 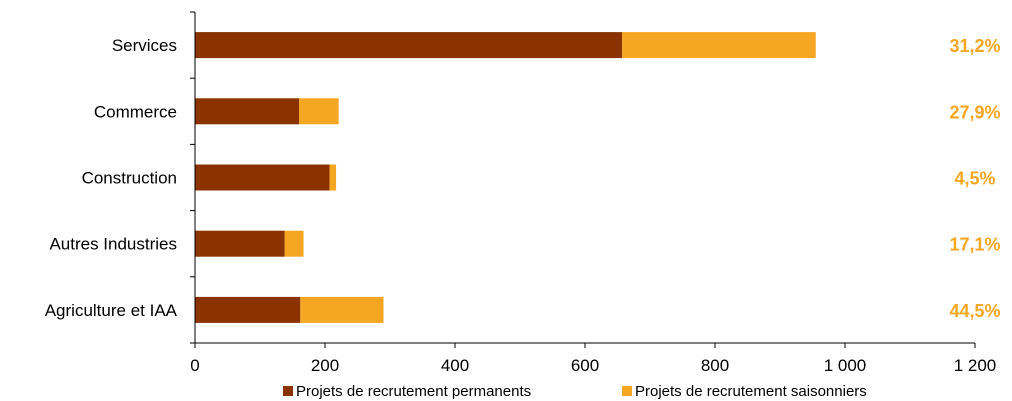 I want to click on x-tick-label: 800, so click(x=715, y=365).